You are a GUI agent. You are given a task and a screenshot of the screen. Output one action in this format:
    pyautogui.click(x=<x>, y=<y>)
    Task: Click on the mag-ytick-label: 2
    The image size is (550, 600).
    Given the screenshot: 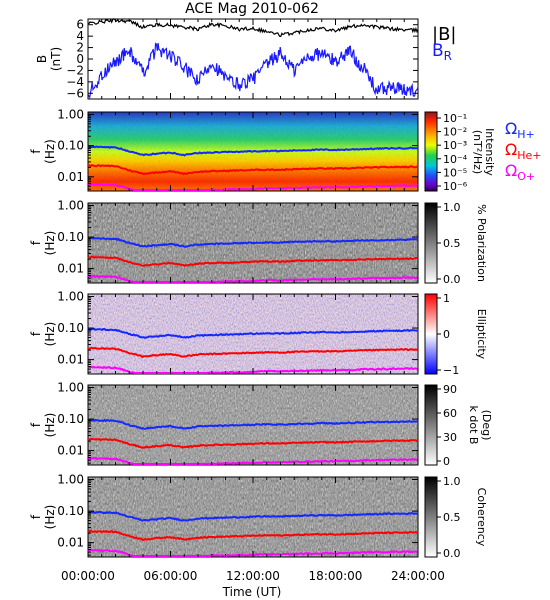 What is the action you would take?
    pyautogui.click(x=80, y=48)
    